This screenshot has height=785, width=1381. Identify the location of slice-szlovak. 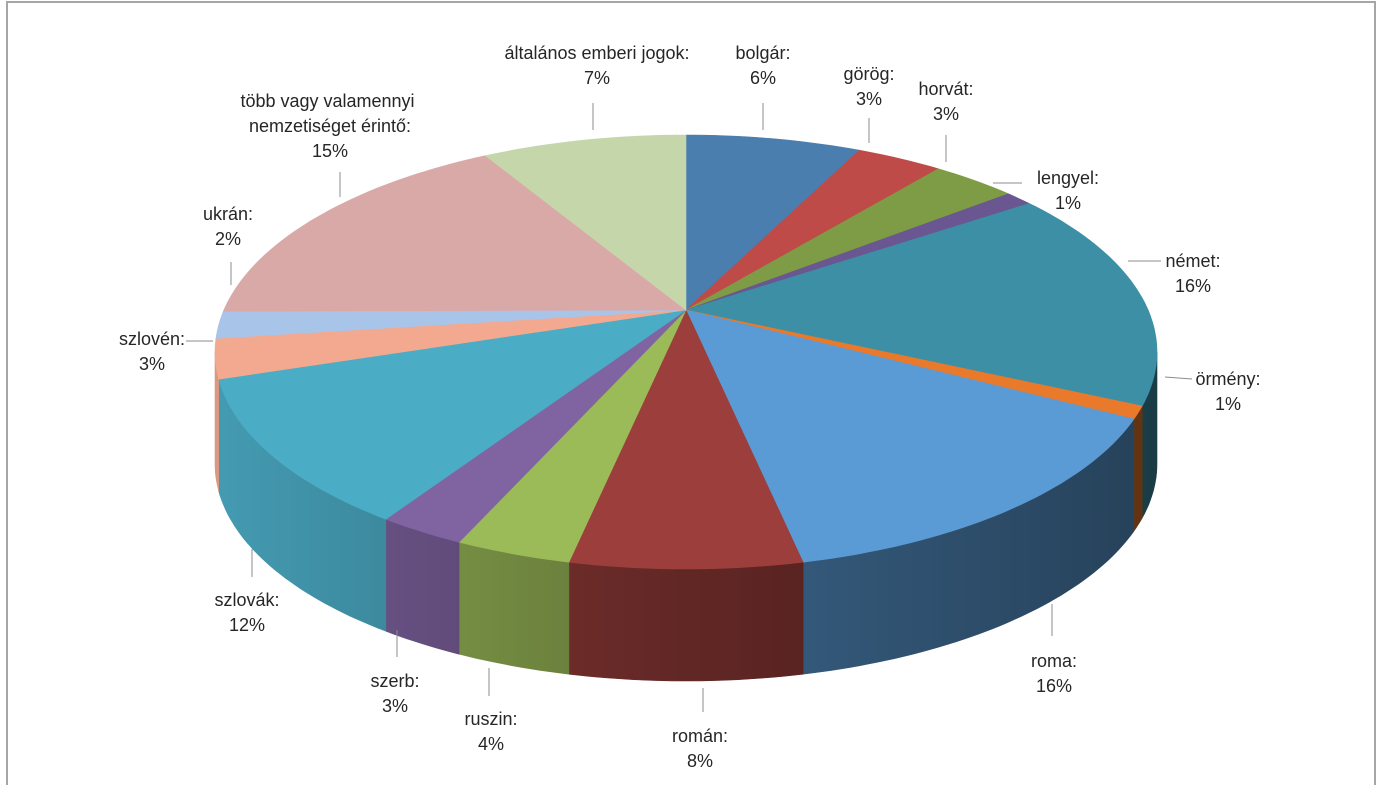
(452, 414).